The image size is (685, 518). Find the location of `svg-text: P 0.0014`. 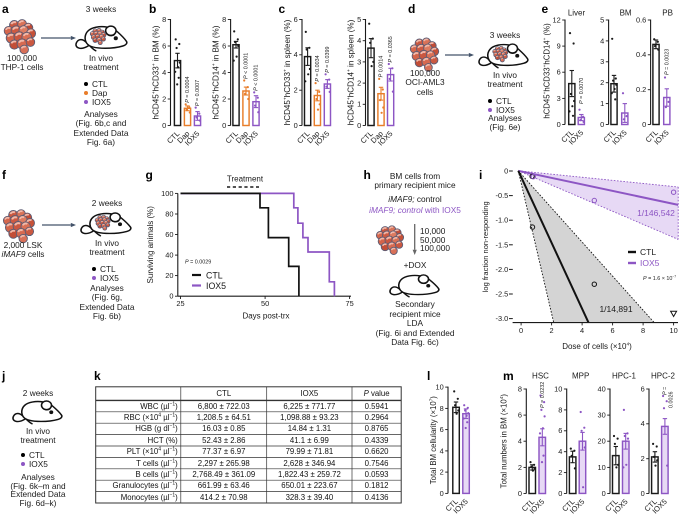

svg-text: P 0.0014 is located at coordinates (382, 67).